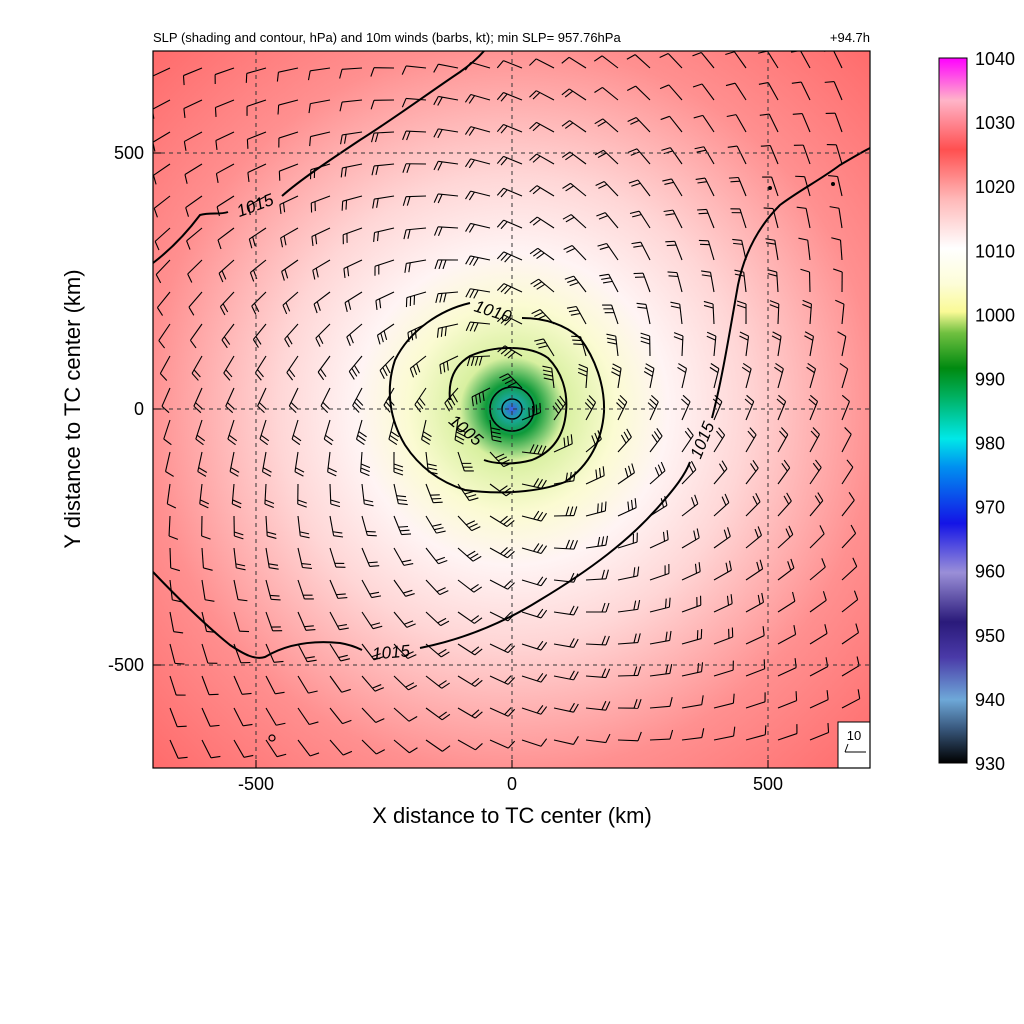 This screenshot has width=1024, height=1024. What do you see at coordinates (850, 37) in the screenshot?
I see `forecast-time-label: +94.7h` at bounding box center [850, 37].